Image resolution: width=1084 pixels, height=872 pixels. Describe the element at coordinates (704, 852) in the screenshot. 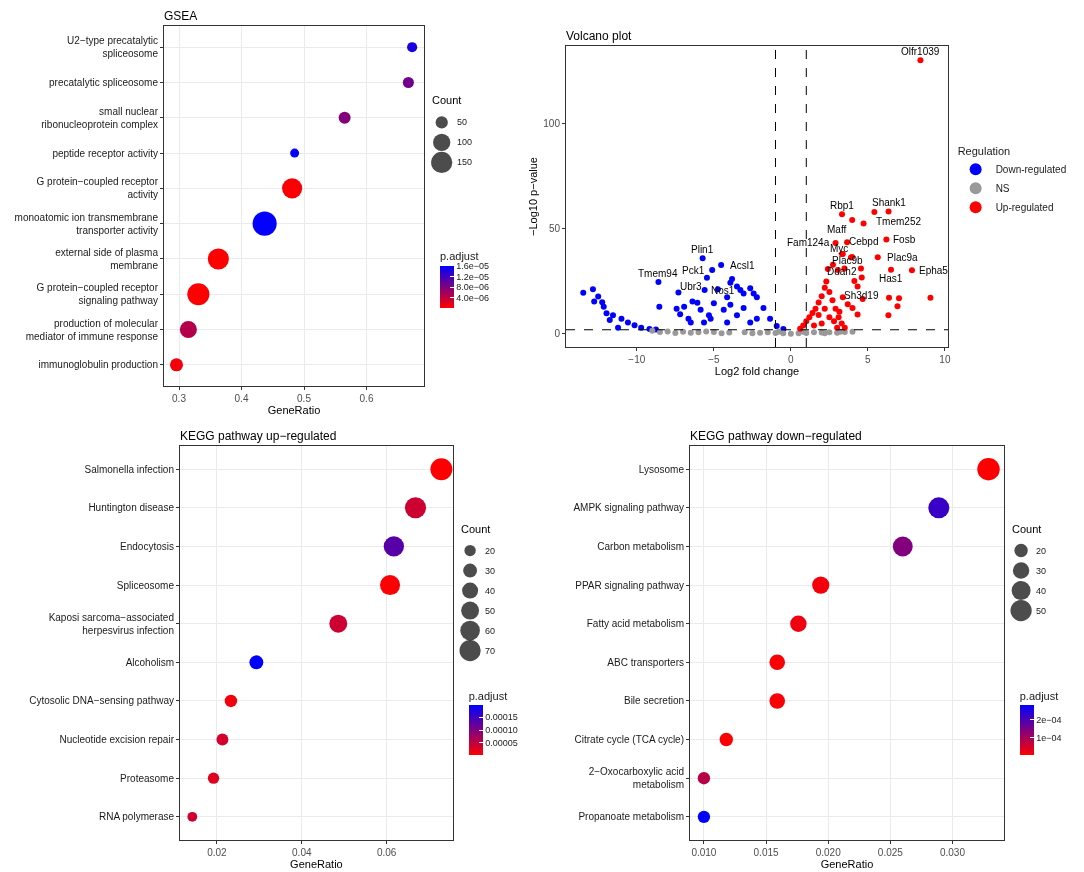

I see `x-tick-label: 0.010` at that location.